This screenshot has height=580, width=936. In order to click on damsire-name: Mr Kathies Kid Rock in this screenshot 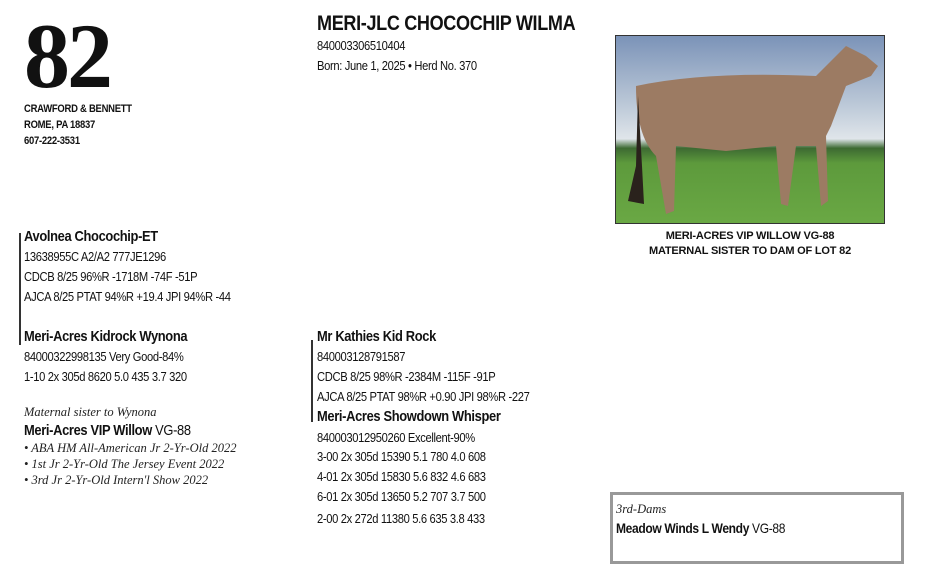, I will do `click(376, 336)`.